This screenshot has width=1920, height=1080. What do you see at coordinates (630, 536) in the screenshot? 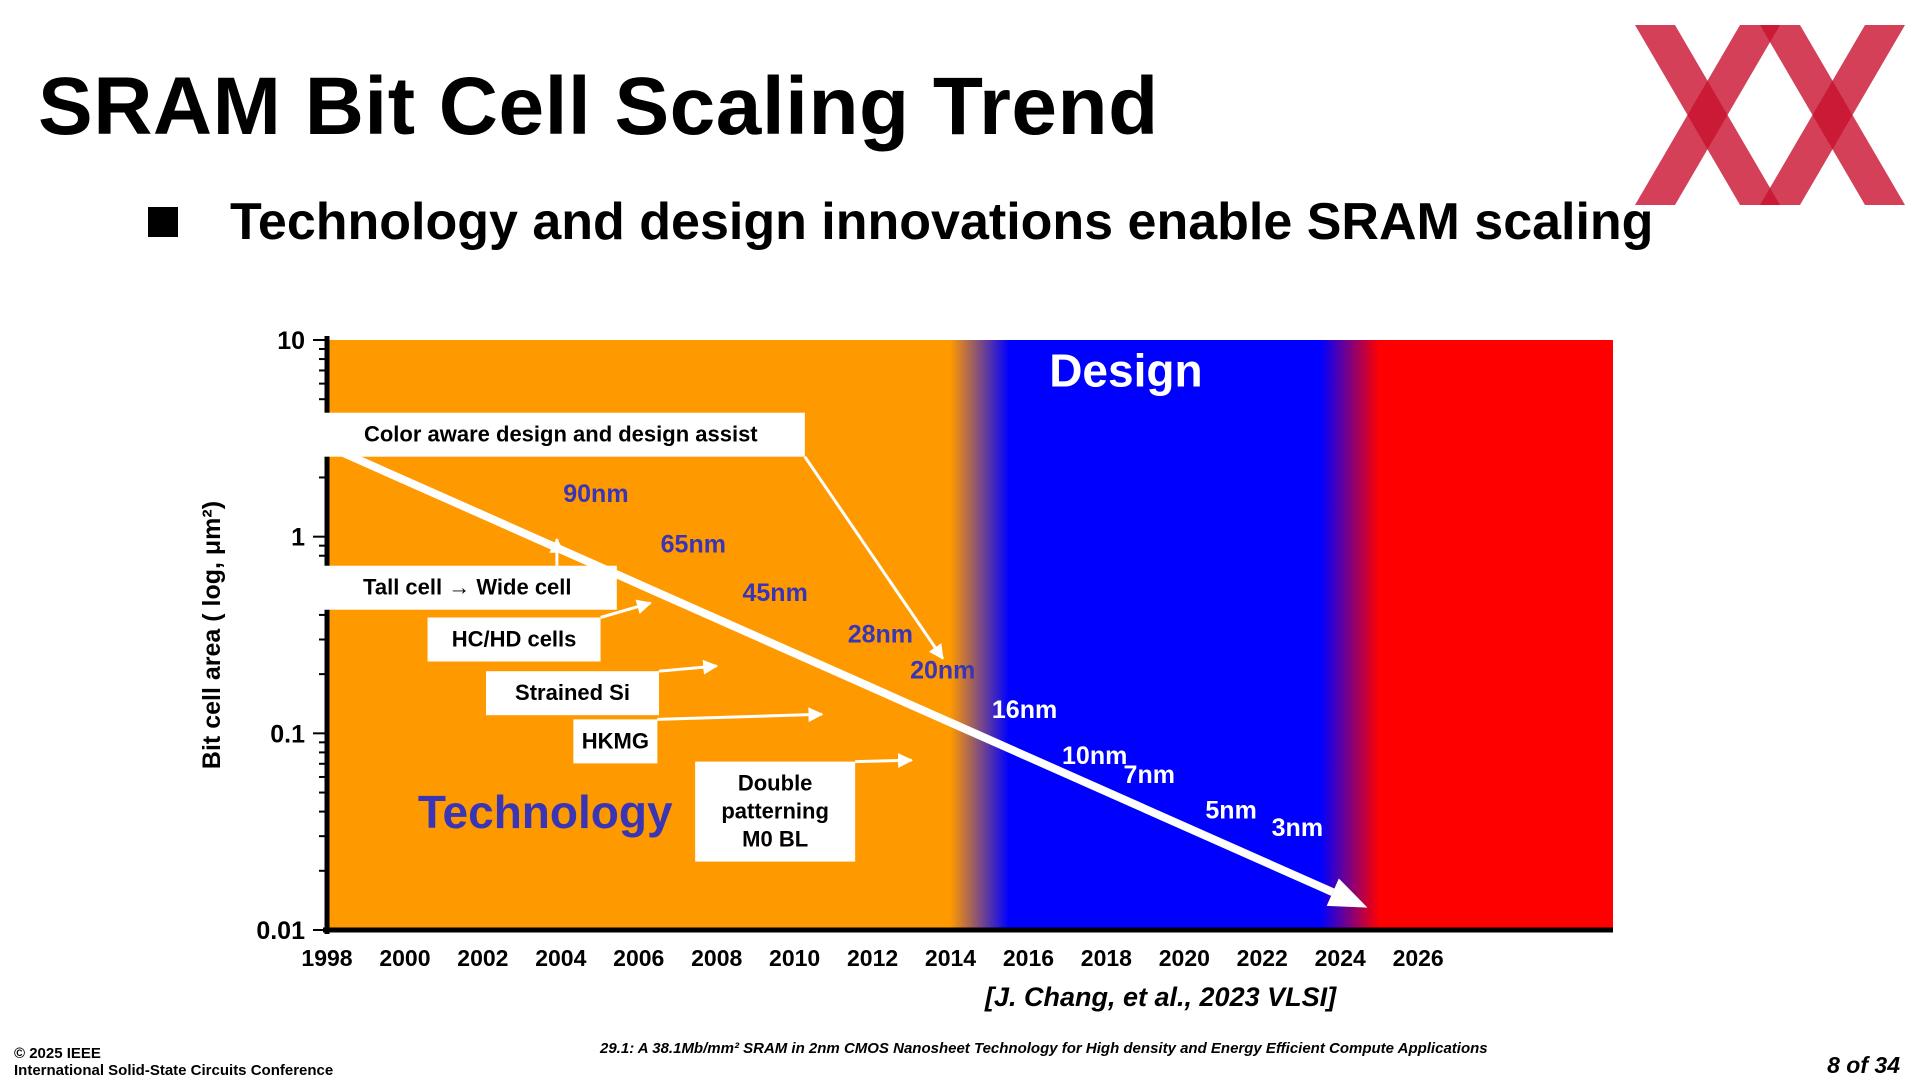
I see `annotation-callout: Color aware design and design assist` at bounding box center [630, 536].